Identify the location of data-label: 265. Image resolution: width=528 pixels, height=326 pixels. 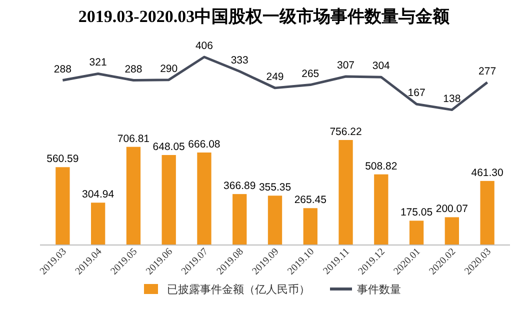
(311, 74).